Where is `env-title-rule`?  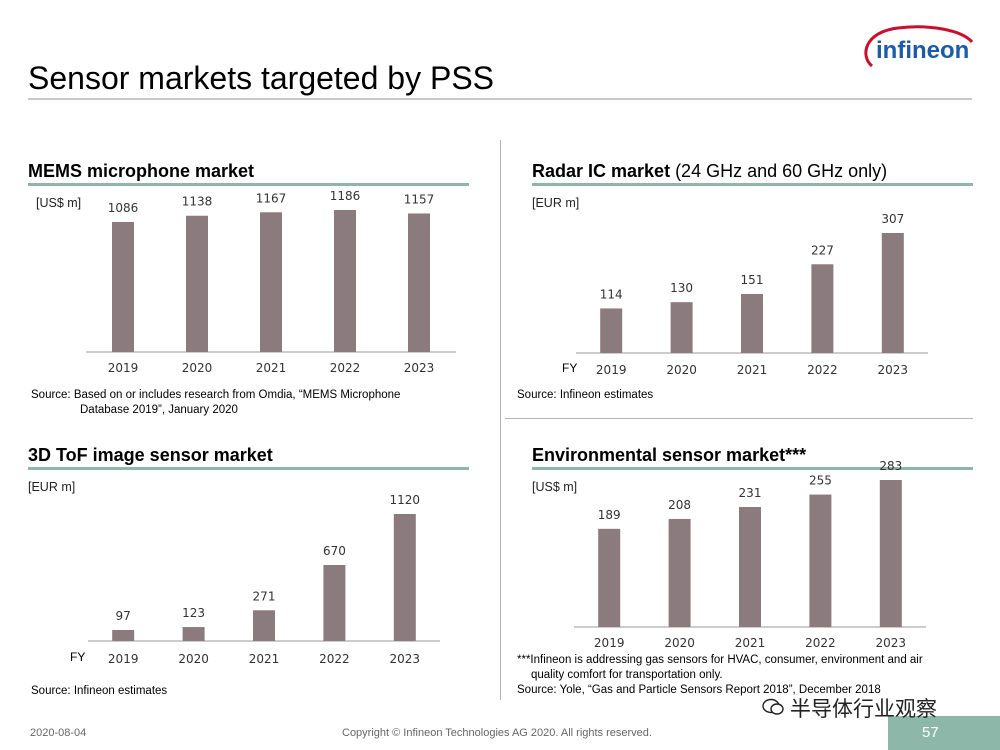
env-title-rule is located at coordinates (752, 468).